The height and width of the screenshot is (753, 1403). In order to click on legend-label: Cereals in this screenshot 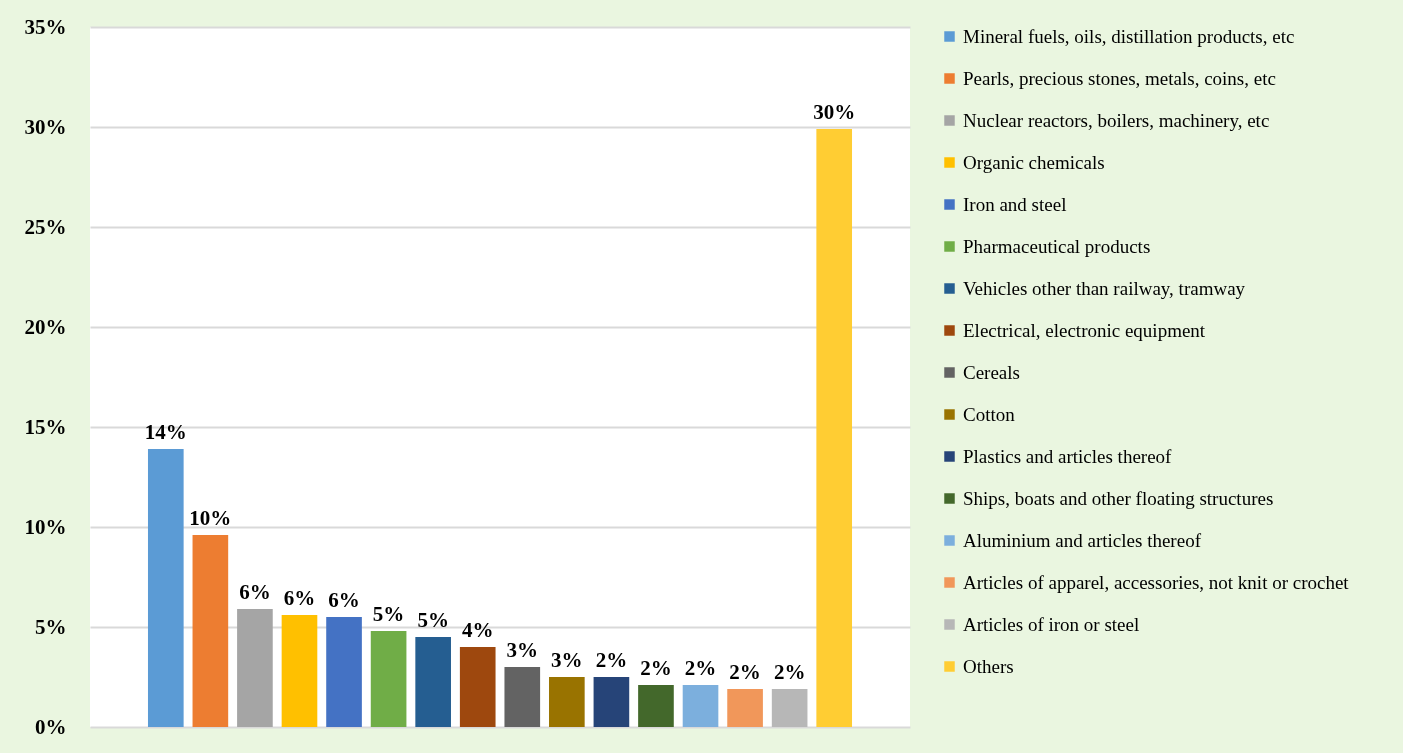, I will do `click(991, 372)`.